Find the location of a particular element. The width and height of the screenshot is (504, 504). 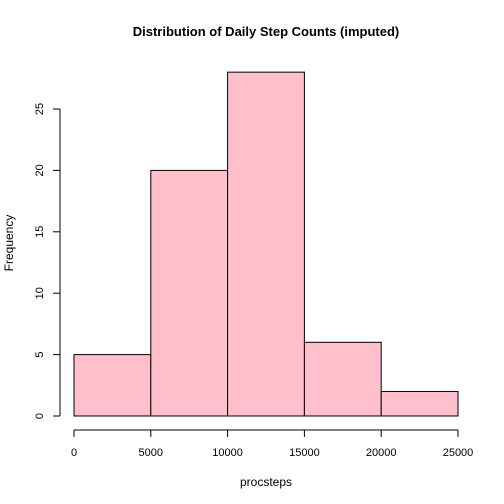

y-tick-label-5: 25 is located at coordinates (40, 109).